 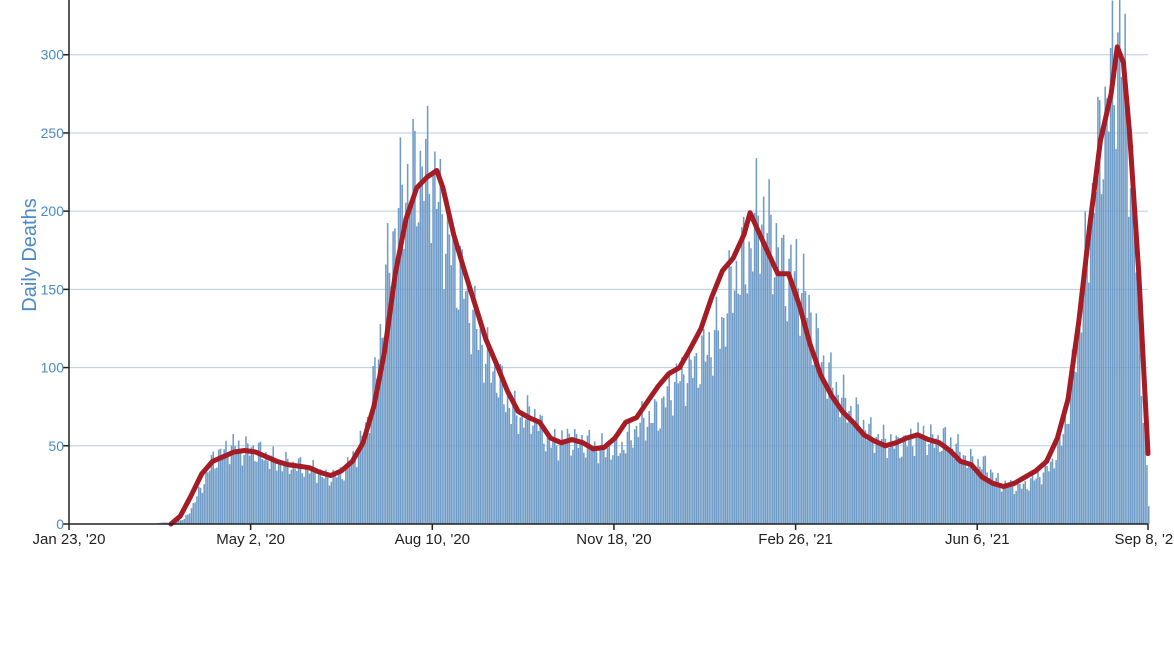 I want to click on y-tick-label: 0, so click(x=60, y=524).